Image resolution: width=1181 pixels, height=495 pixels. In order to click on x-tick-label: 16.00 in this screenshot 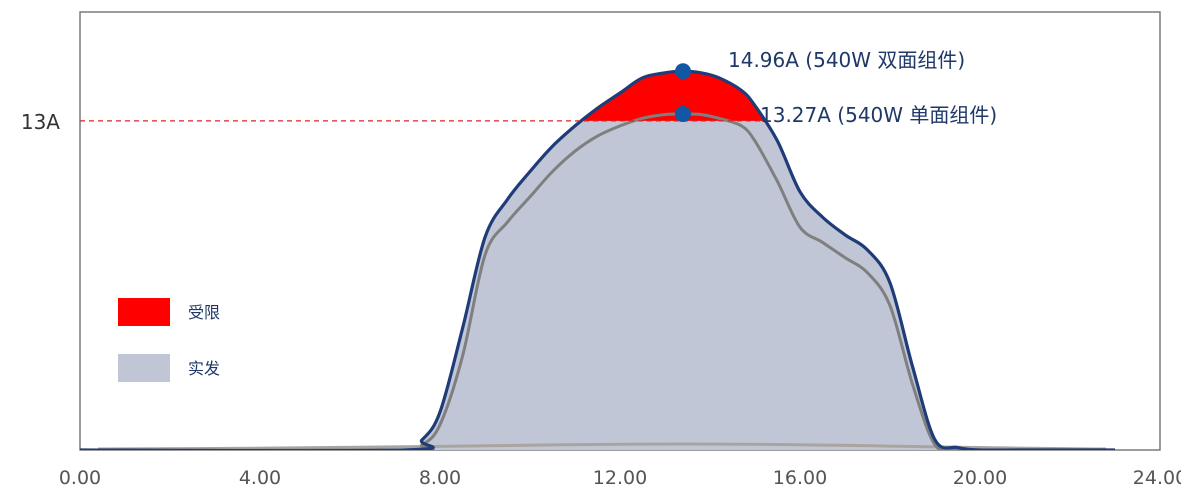, I will do `click(800, 478)`.